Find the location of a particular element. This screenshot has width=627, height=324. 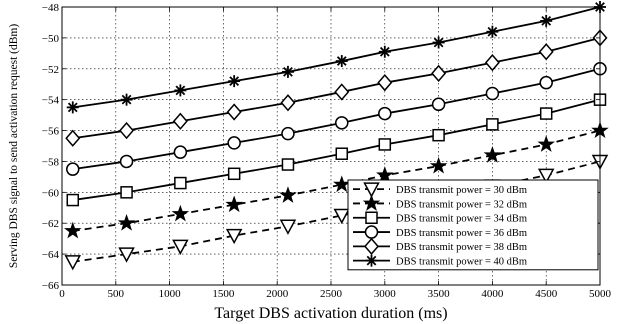

y-tick-label: −62 is located at coordinates (50, 224).